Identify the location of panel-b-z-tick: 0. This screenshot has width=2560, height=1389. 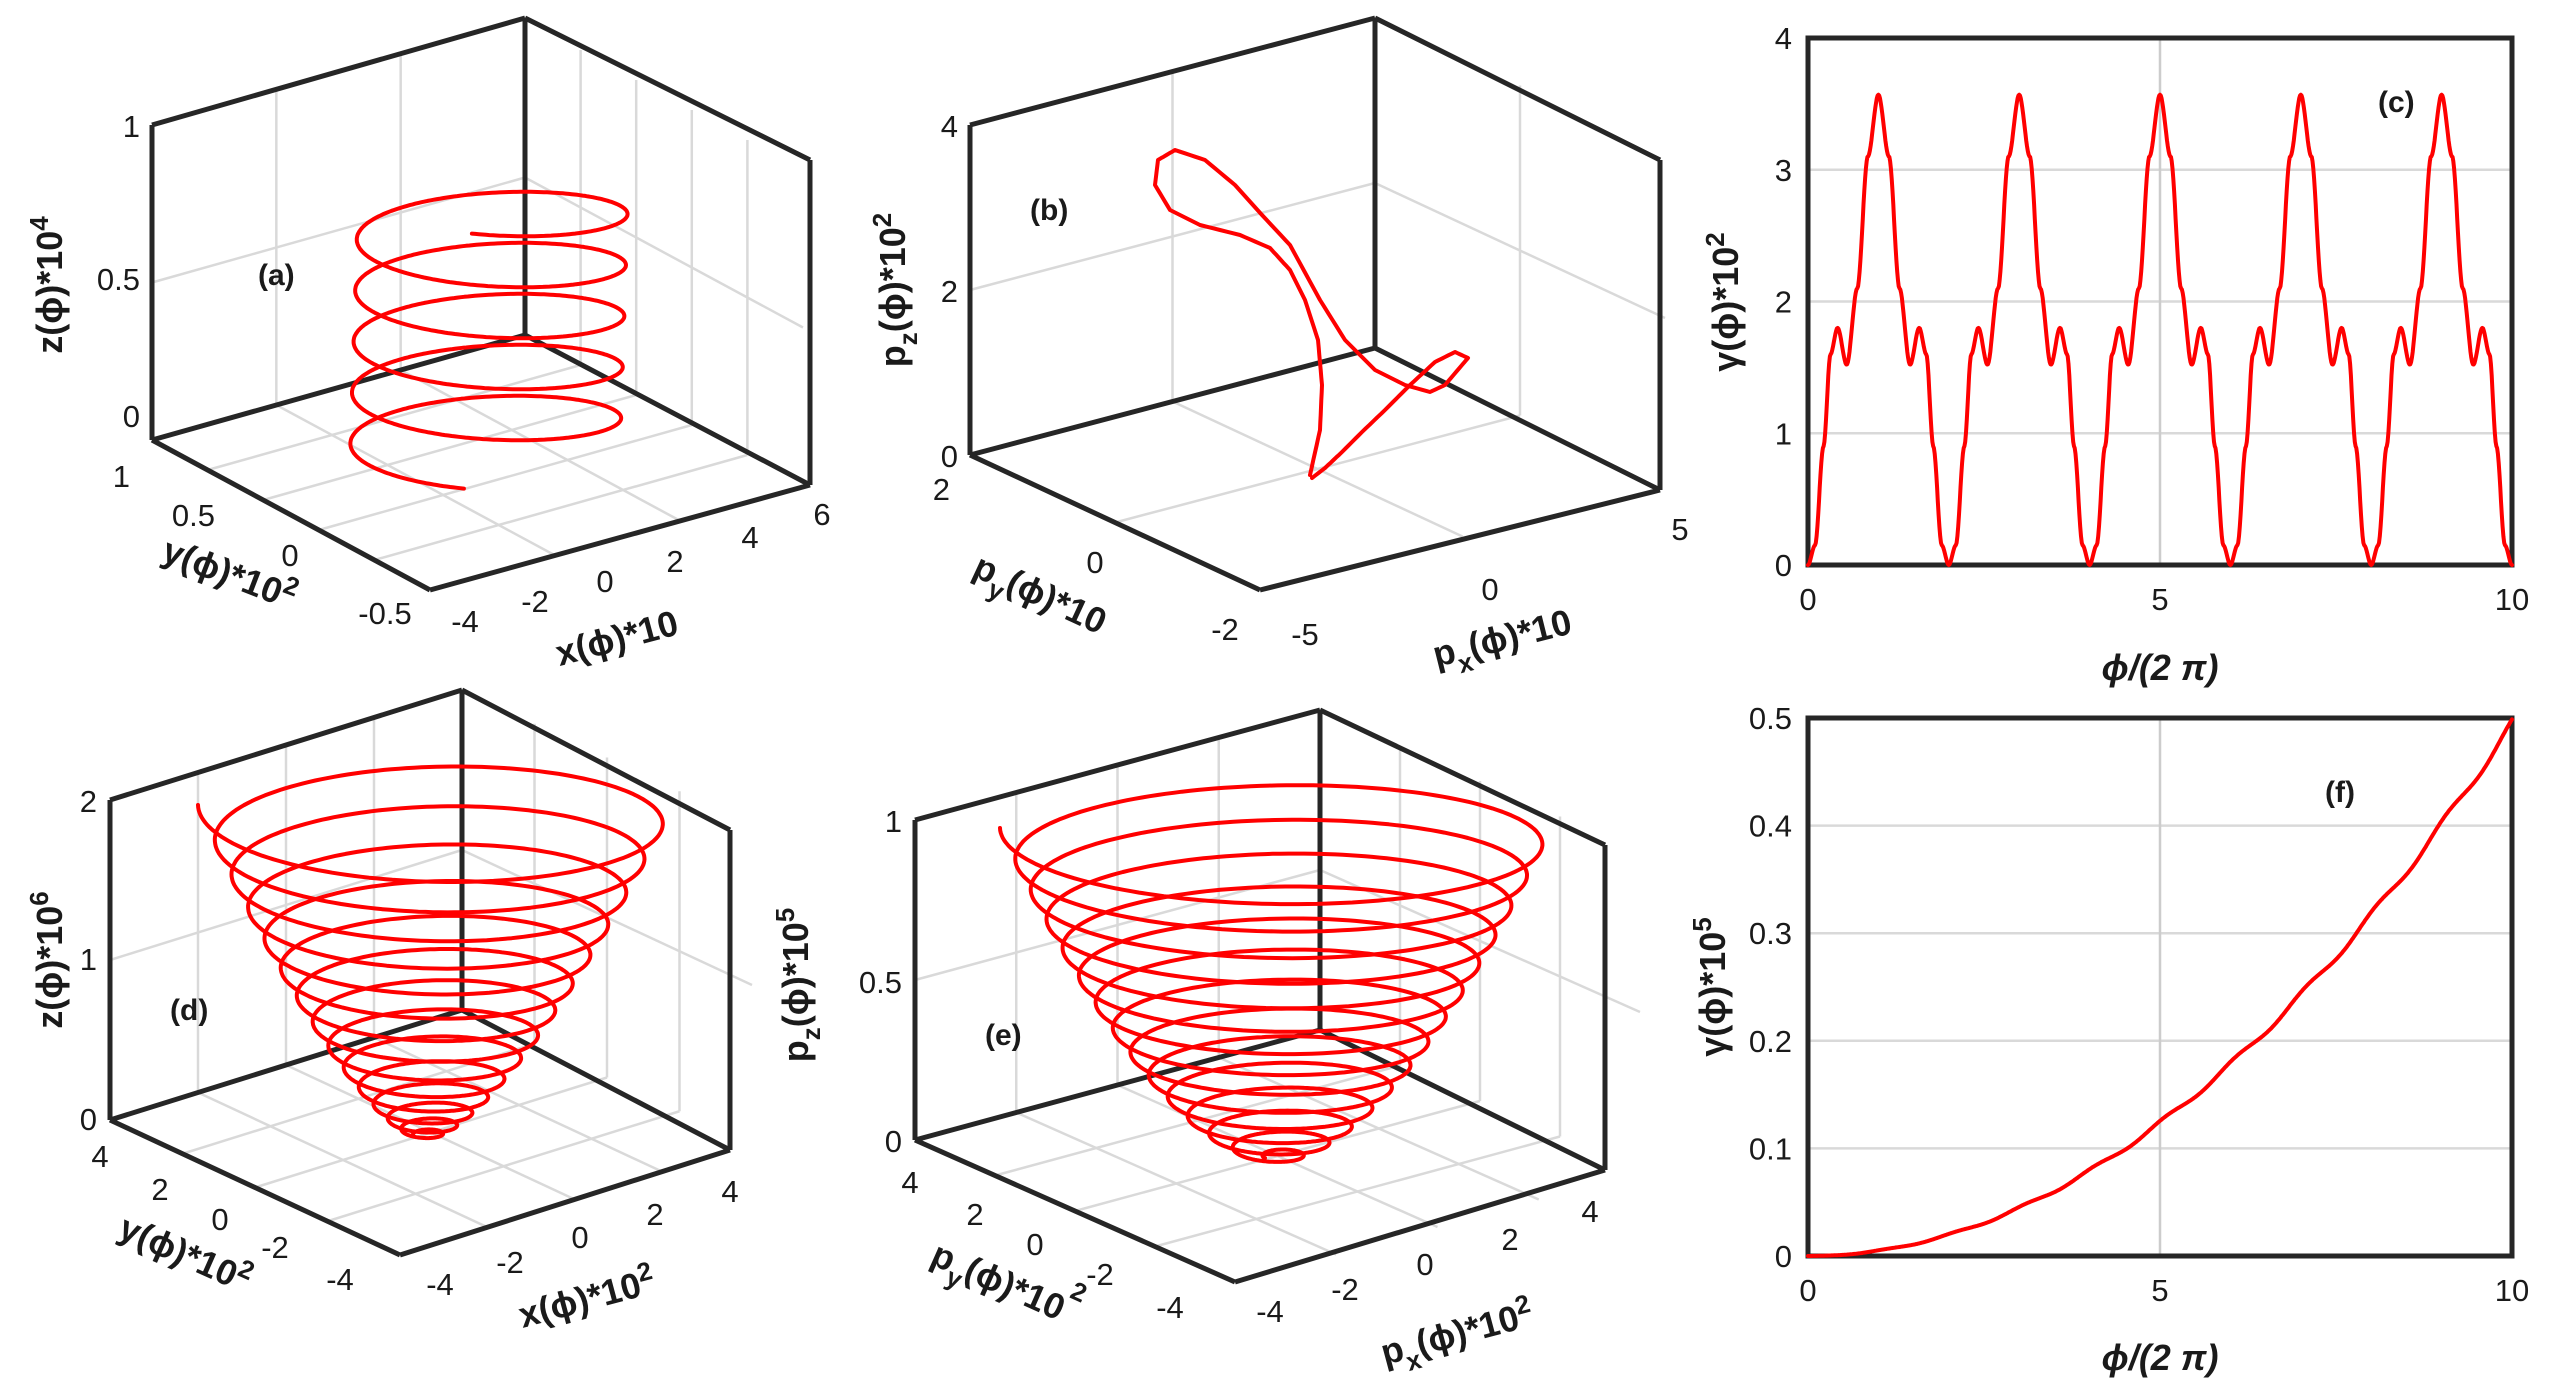
(949, 456).